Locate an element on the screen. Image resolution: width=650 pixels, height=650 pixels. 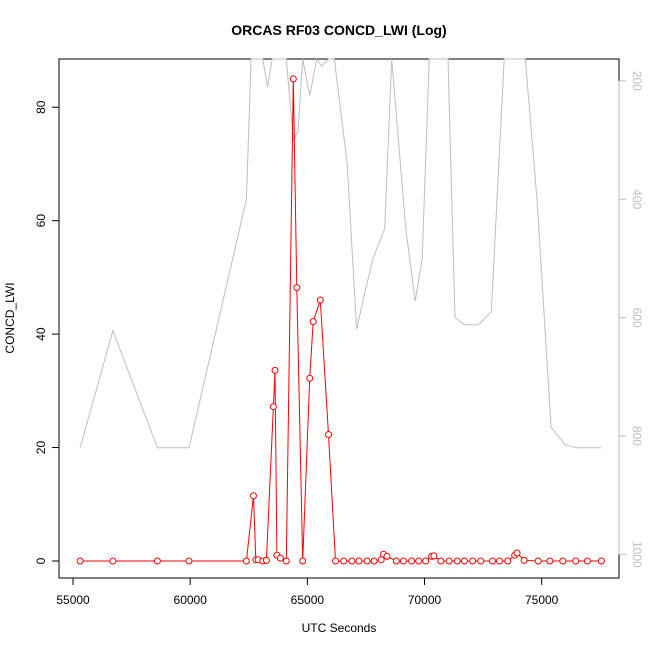
y2-tick-label: 200 is located at coordinates (637, 81).